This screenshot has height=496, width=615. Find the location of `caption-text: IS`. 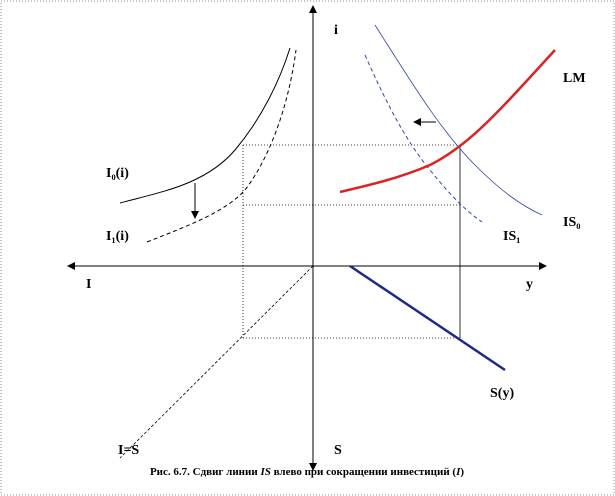

caption-text: IS is located at coordinates (264, 472).